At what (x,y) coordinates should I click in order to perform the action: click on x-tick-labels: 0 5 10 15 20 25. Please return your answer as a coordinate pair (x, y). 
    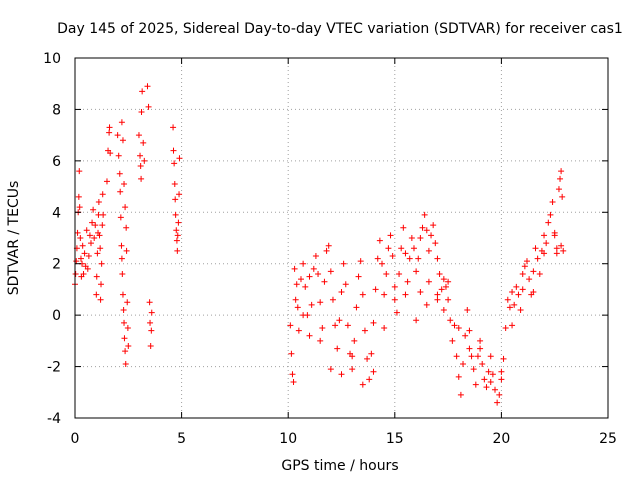
    Looking at the image, I should click on (344, 439).